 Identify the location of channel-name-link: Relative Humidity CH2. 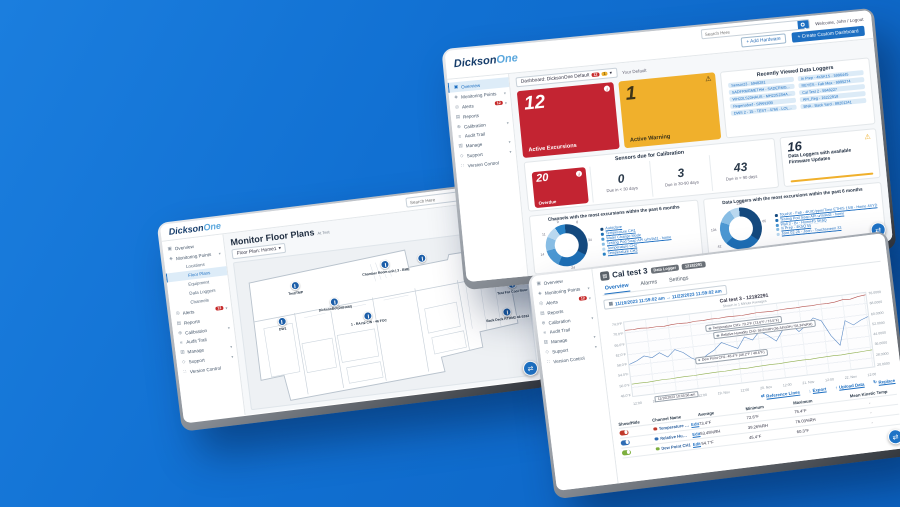
(675, 436).